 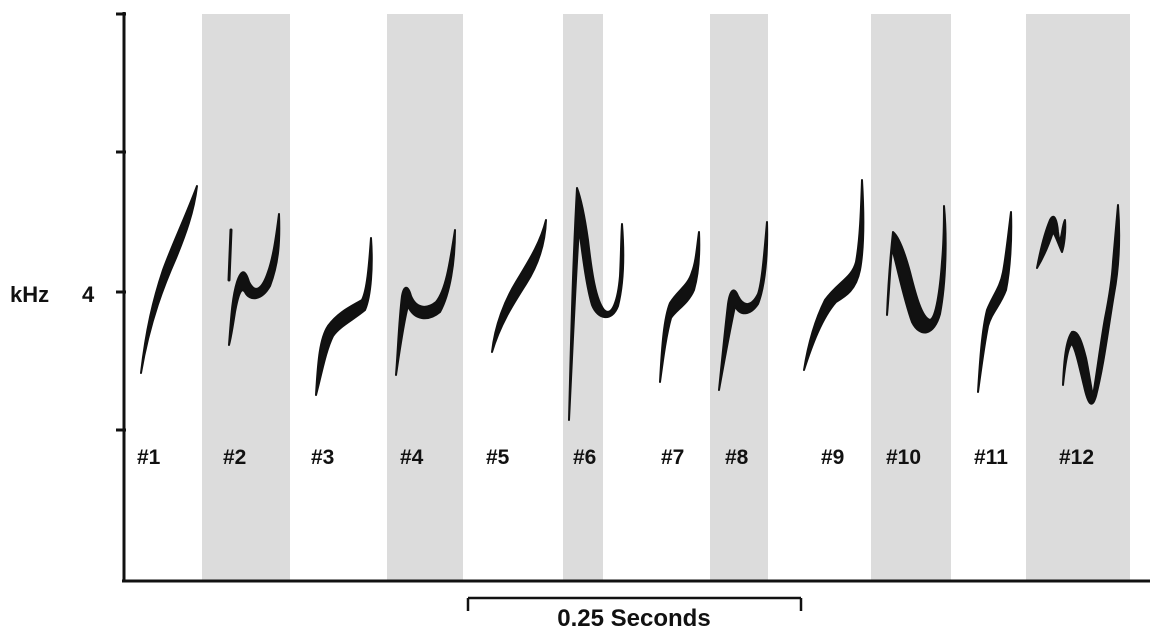 I want to click on syllable-trace-12-upper, so click(x=1051, y=242).